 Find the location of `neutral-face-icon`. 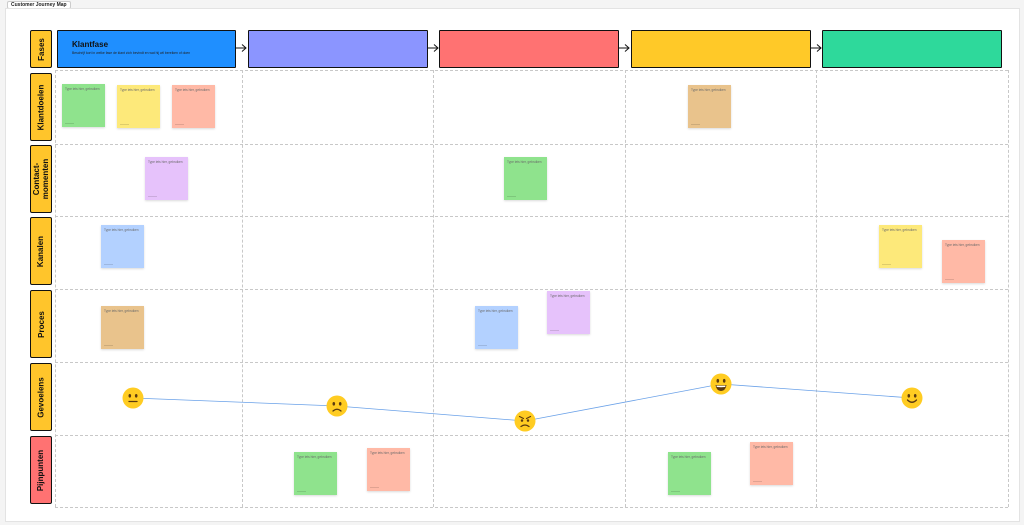

neutral-face-icon is located at coordinates (133, 398).